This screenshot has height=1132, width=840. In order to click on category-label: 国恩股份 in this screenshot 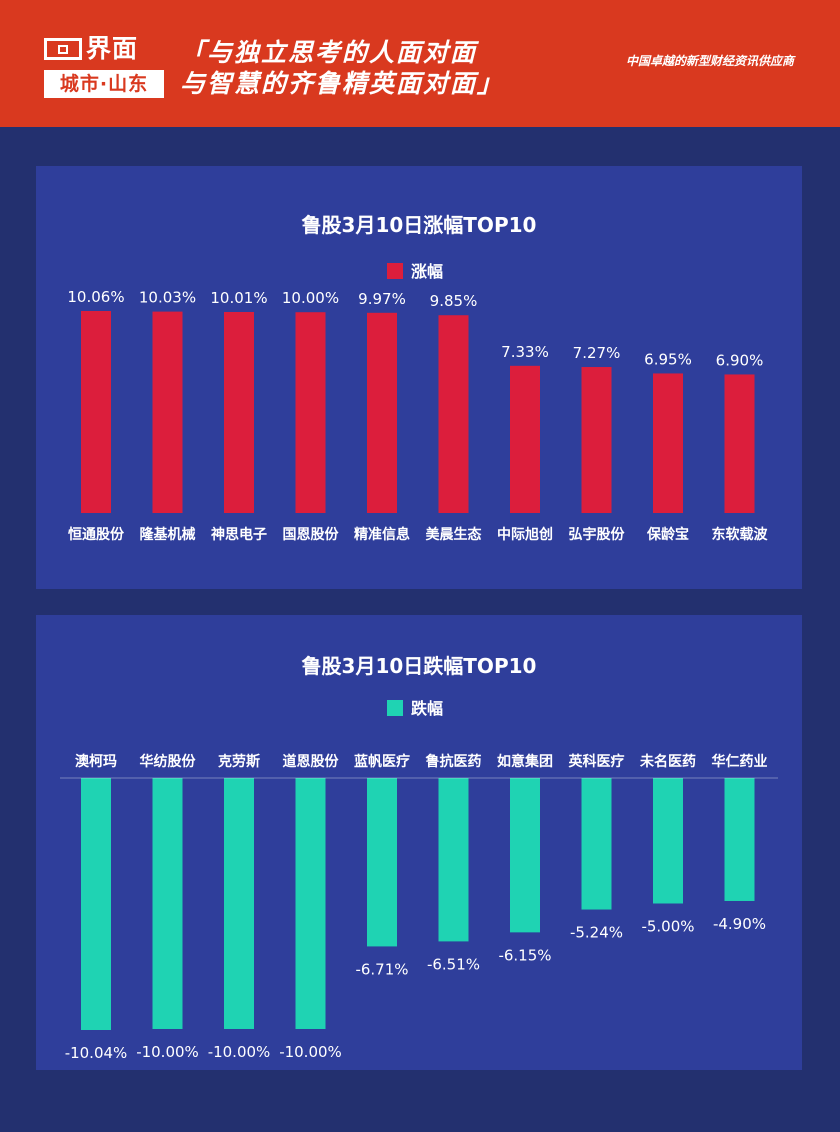, I will do `click(311, 534)`.